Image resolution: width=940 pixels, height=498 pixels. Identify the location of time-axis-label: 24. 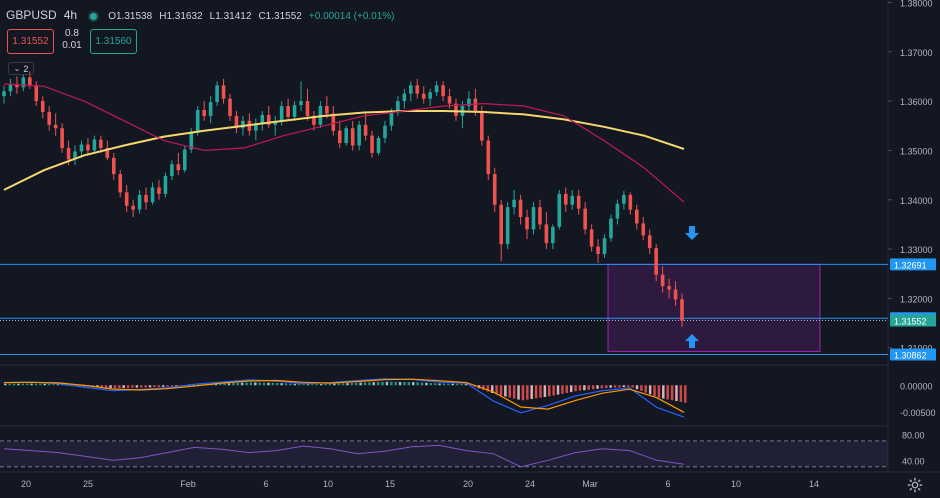
(530, 484).